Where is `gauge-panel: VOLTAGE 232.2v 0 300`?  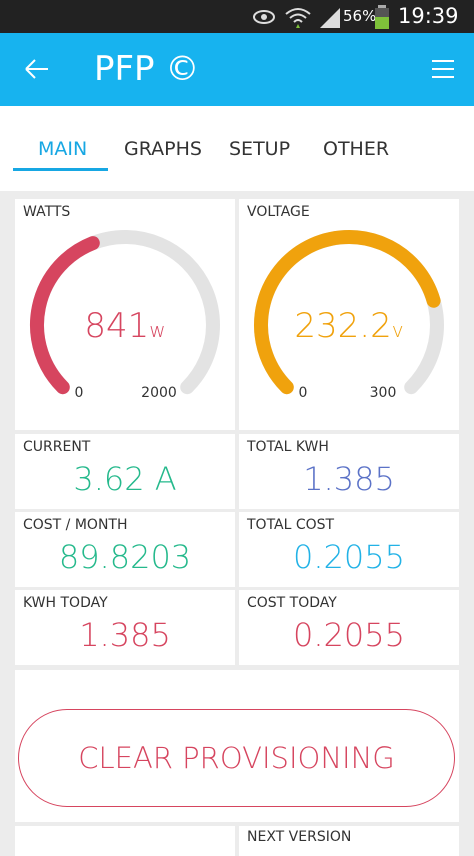 gauge-panel: VOLTAGE 232.2v 0 300 is located at coordinates (349, 314).